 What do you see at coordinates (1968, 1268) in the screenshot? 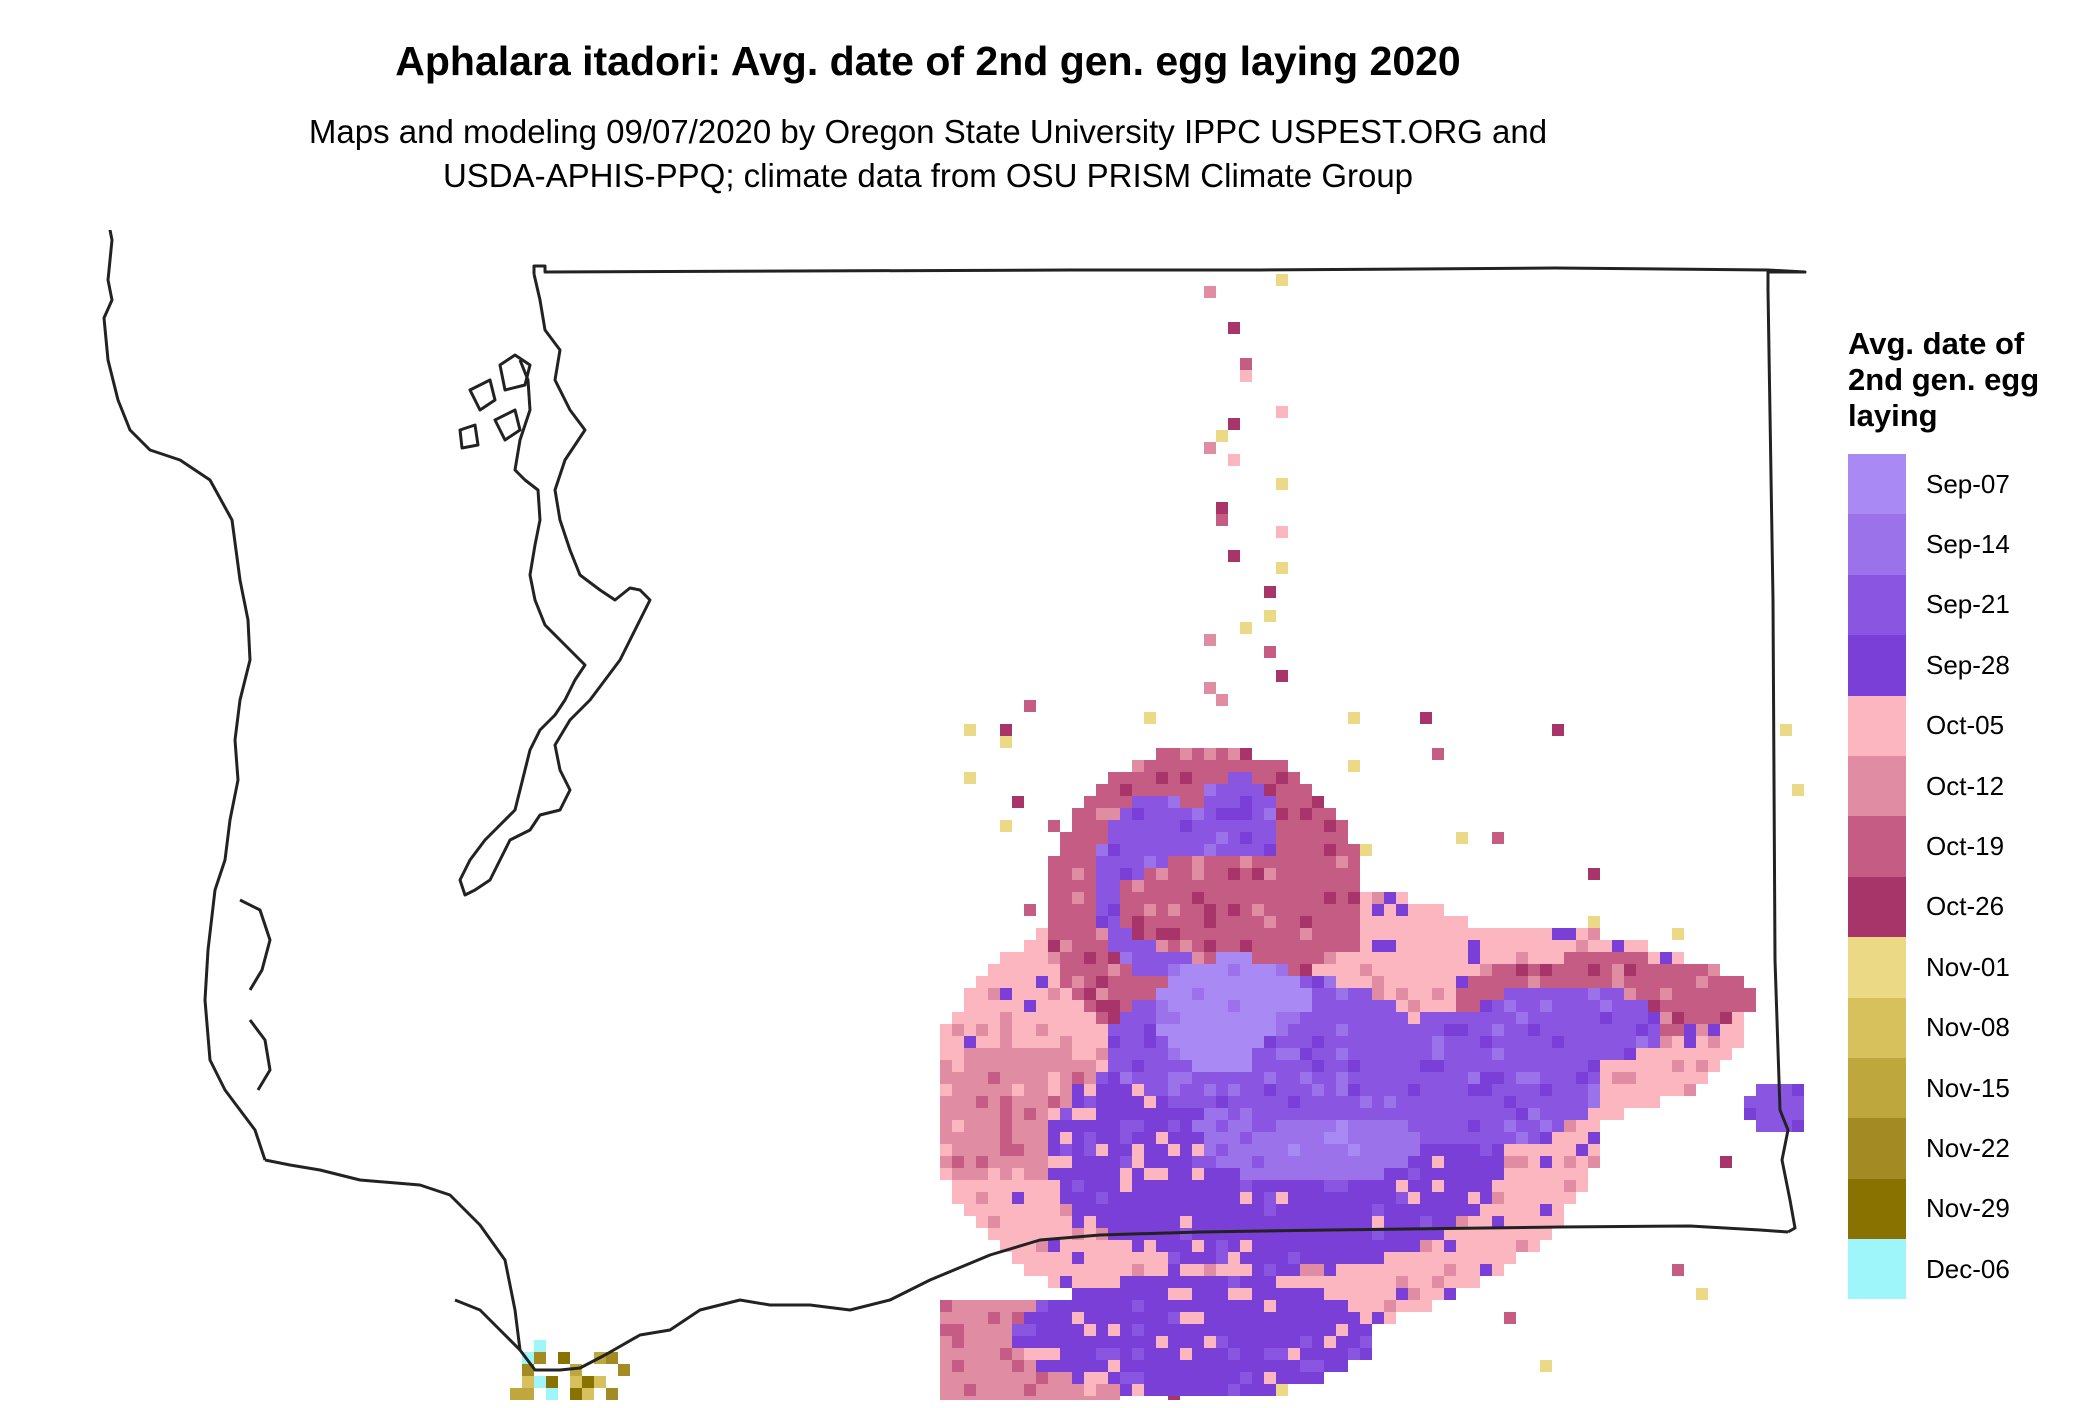
I see `legend-label: Dec-06` at bounding box center [1968, 1268].